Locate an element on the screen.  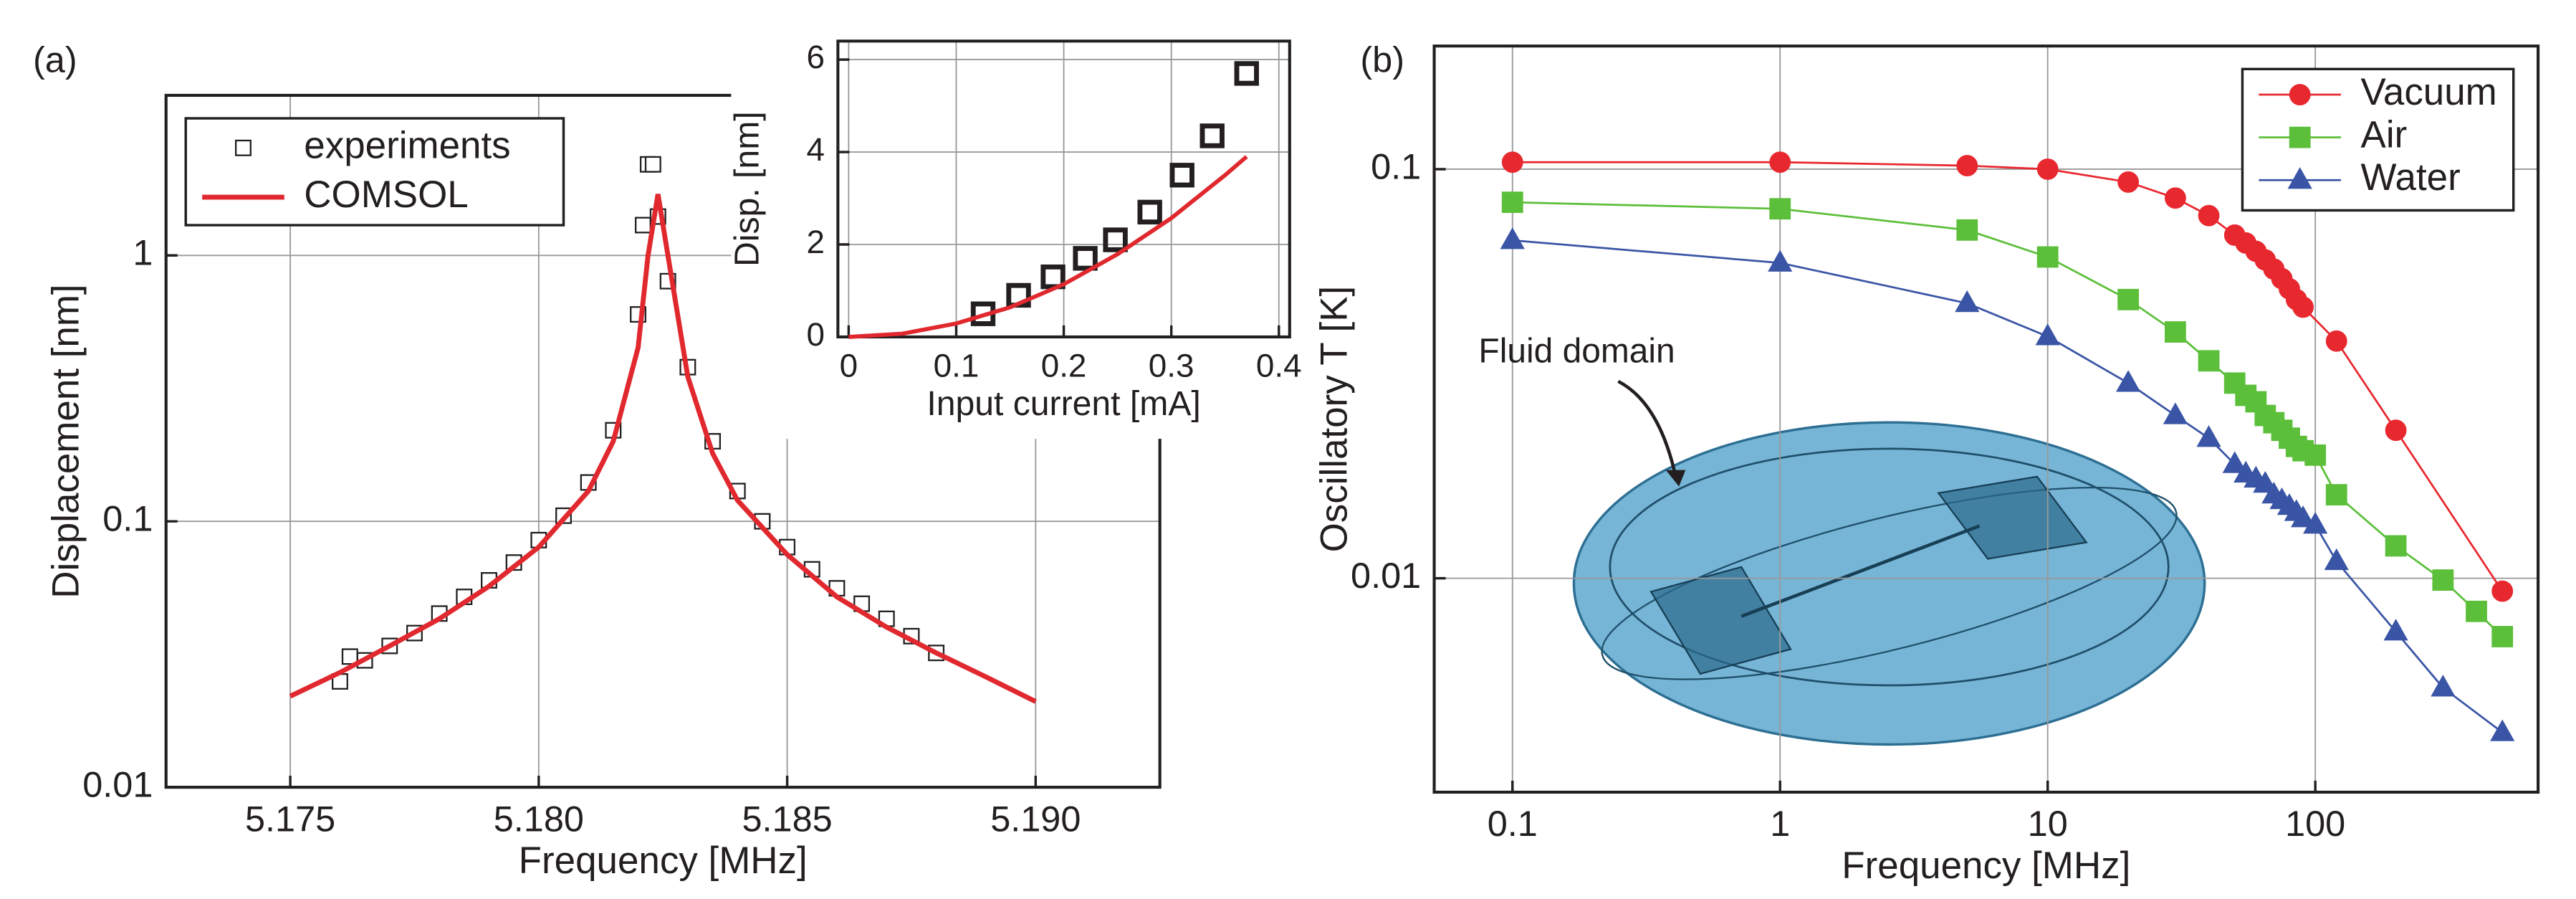
y-tick-label: 4 is located at coordinates (816, 149).